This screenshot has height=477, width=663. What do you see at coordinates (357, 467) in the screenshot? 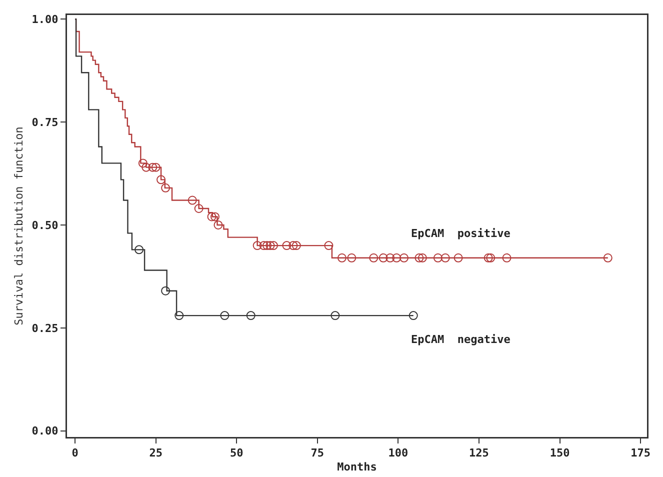
I see `x-axis-title: Months` at bounding box center [357, 467].